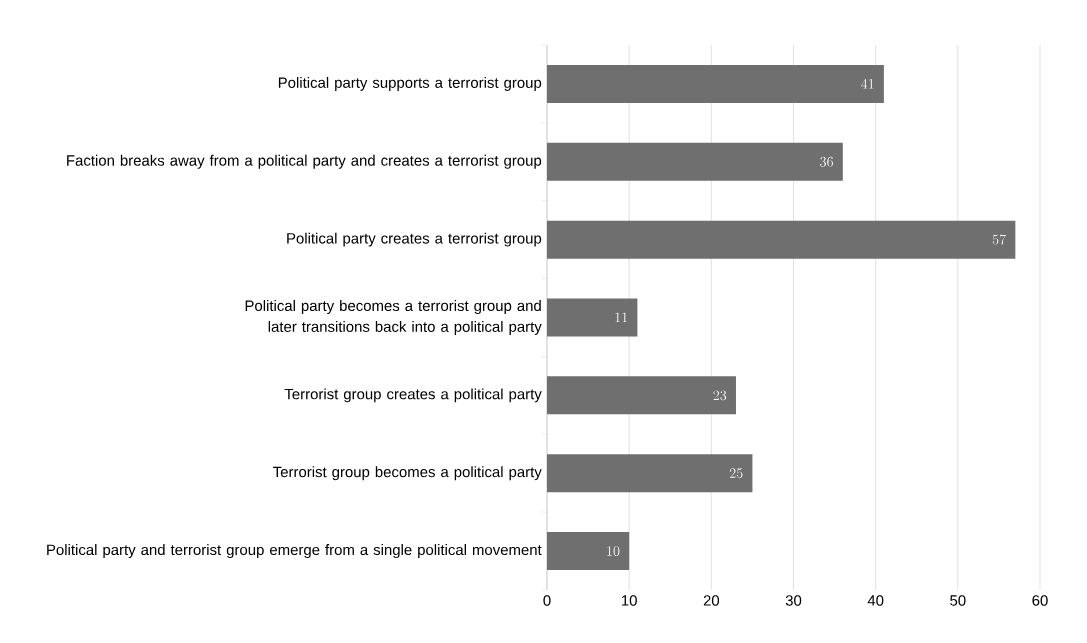 The image size is (1087, 643). Describe the element at coordinates (393, 317) in the screenshot. I see `y-tick-label: Political party becomes a terrorist group and later transitions back into a political party` at that location.